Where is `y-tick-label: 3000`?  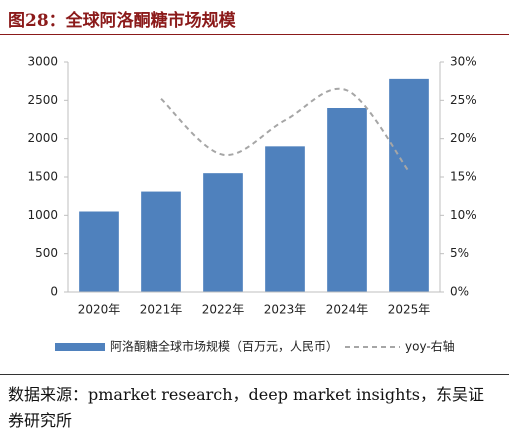 y-tick-label: 3000 is located at coordinates (42, 62).